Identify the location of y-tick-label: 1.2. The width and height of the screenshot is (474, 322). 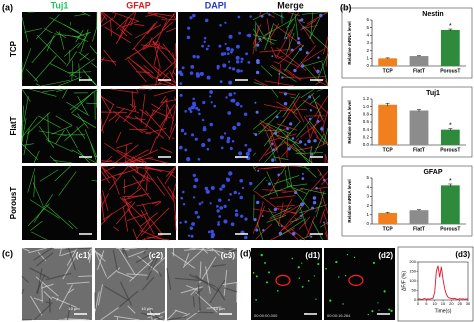
(366, 98).